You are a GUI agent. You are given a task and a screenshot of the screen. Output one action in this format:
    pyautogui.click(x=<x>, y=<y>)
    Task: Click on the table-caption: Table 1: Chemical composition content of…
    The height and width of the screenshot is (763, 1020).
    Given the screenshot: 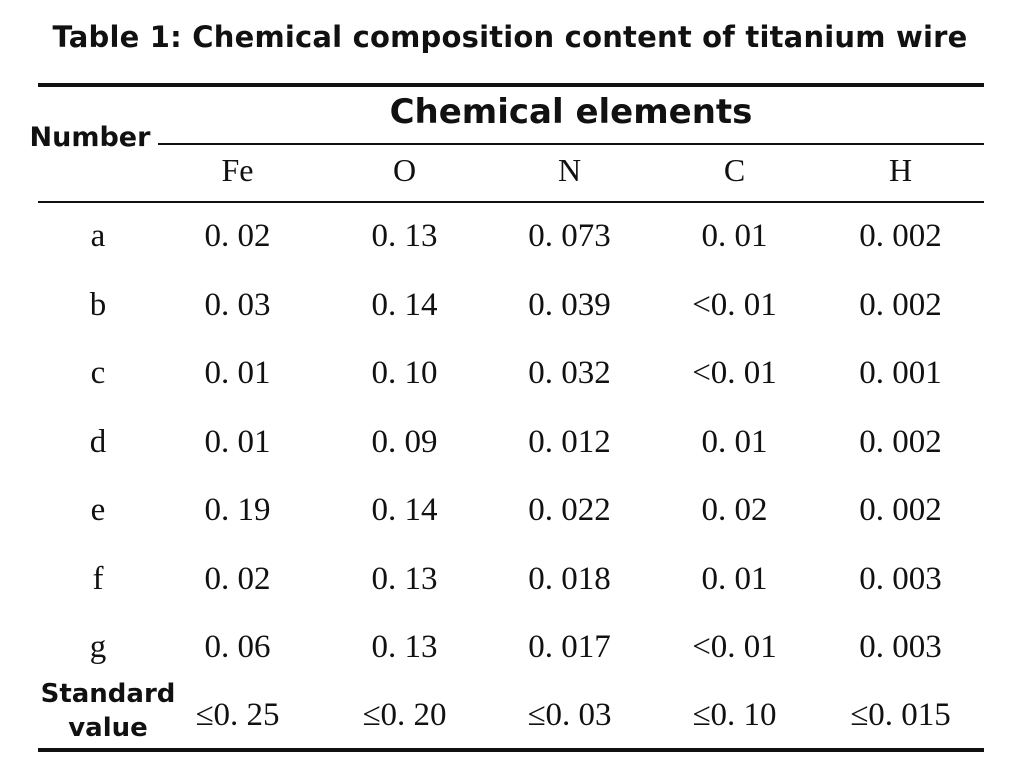 What is the action you would take?
    pyautogui.click(x=510, y=37)
    